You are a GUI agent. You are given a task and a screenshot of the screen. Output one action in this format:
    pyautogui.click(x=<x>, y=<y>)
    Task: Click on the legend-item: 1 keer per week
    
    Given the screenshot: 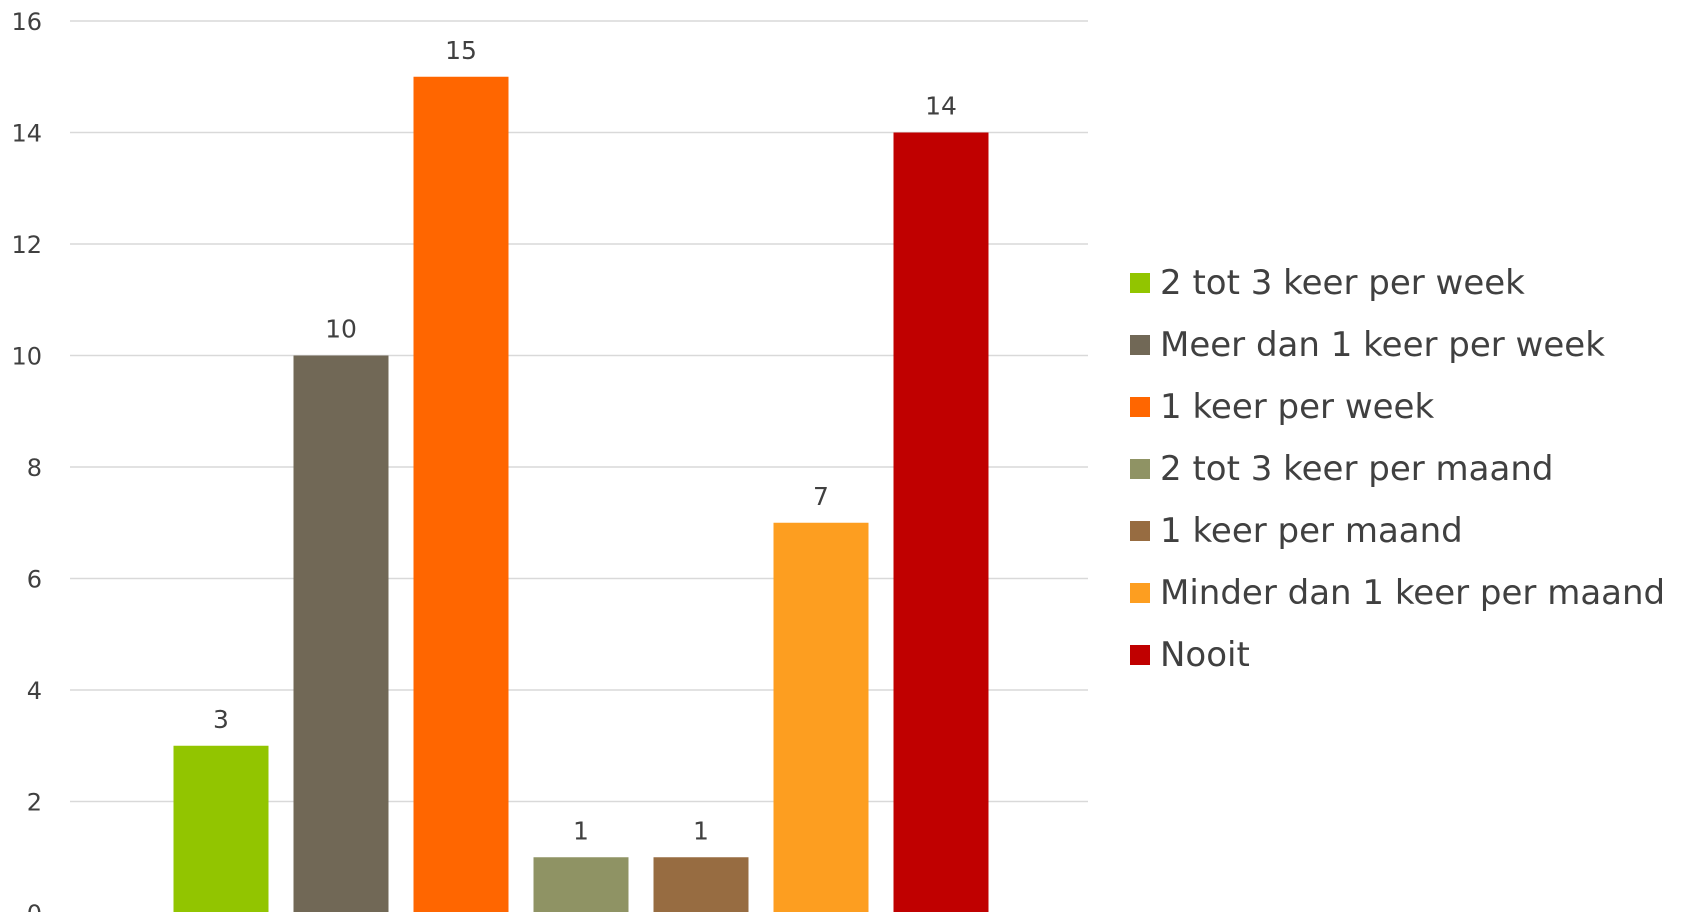 What is the action you would take?
    pyautogui.click(x=1397, y=407)
    